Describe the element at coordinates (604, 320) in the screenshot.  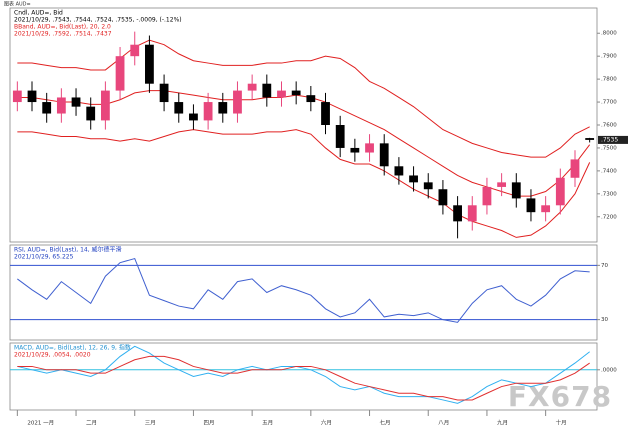
I see `y-tick-label: 30` at that location.